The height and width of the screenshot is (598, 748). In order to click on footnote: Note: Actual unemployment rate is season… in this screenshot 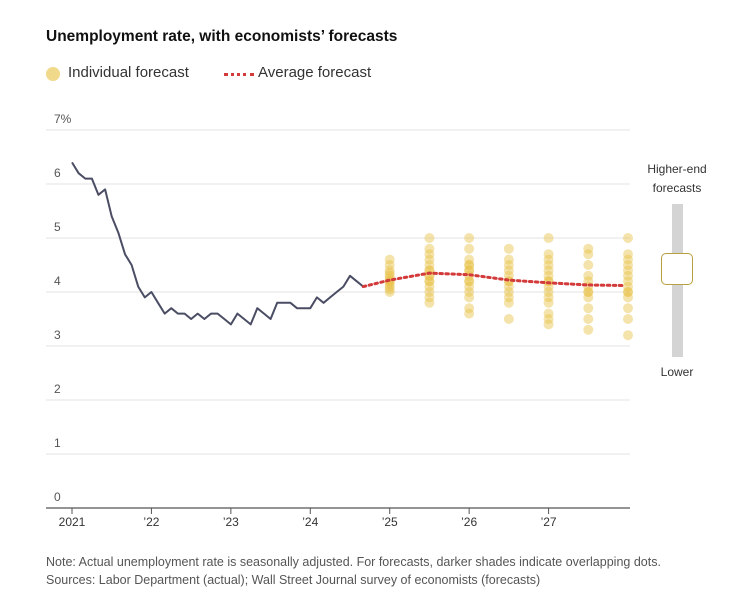, I will do `click(353, 571)`.